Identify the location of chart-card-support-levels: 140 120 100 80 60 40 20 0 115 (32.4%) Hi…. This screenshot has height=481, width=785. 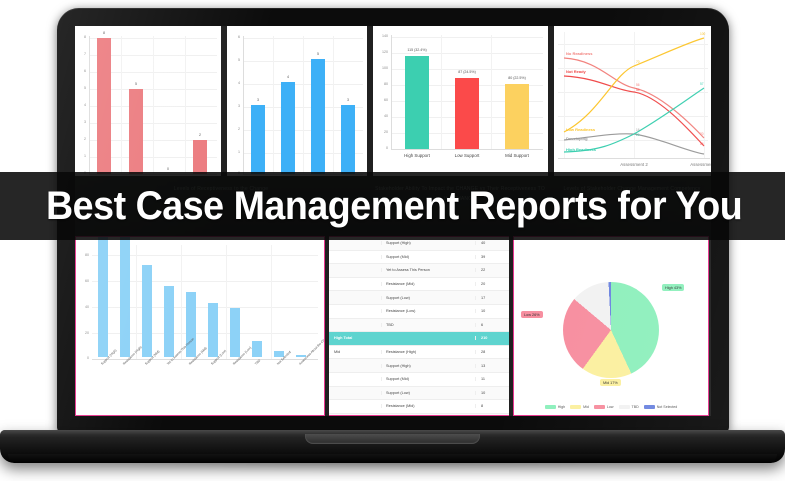
(460, 101).